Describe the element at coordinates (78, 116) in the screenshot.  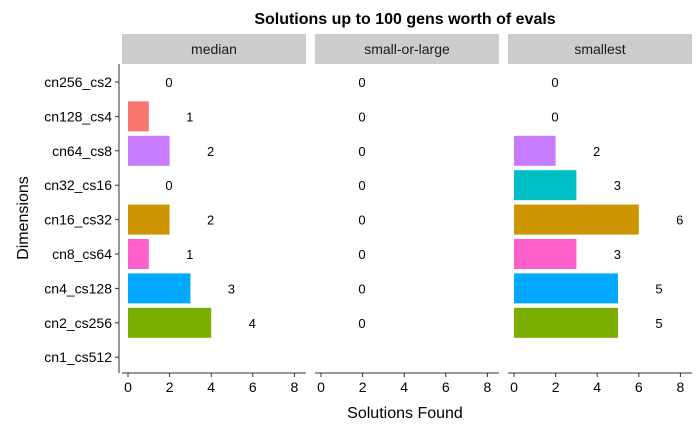
I see `y-tick-label: cn128_cs4` at that location.